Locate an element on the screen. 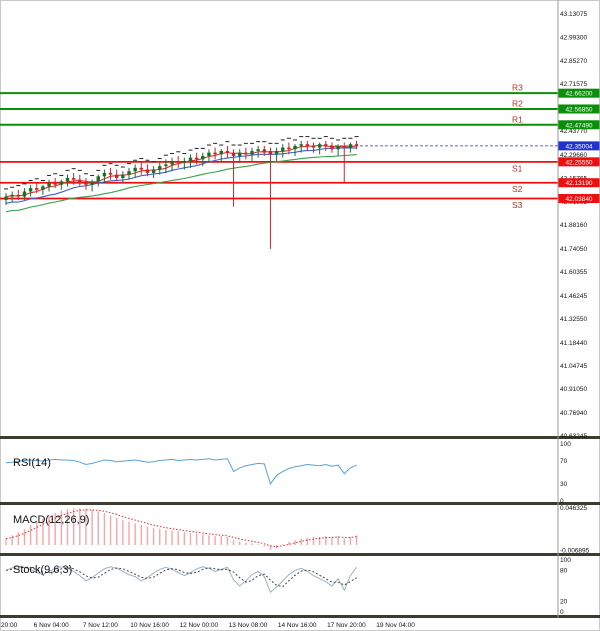  time-axis-label: 20:00 is located at coordinates (9, 625).